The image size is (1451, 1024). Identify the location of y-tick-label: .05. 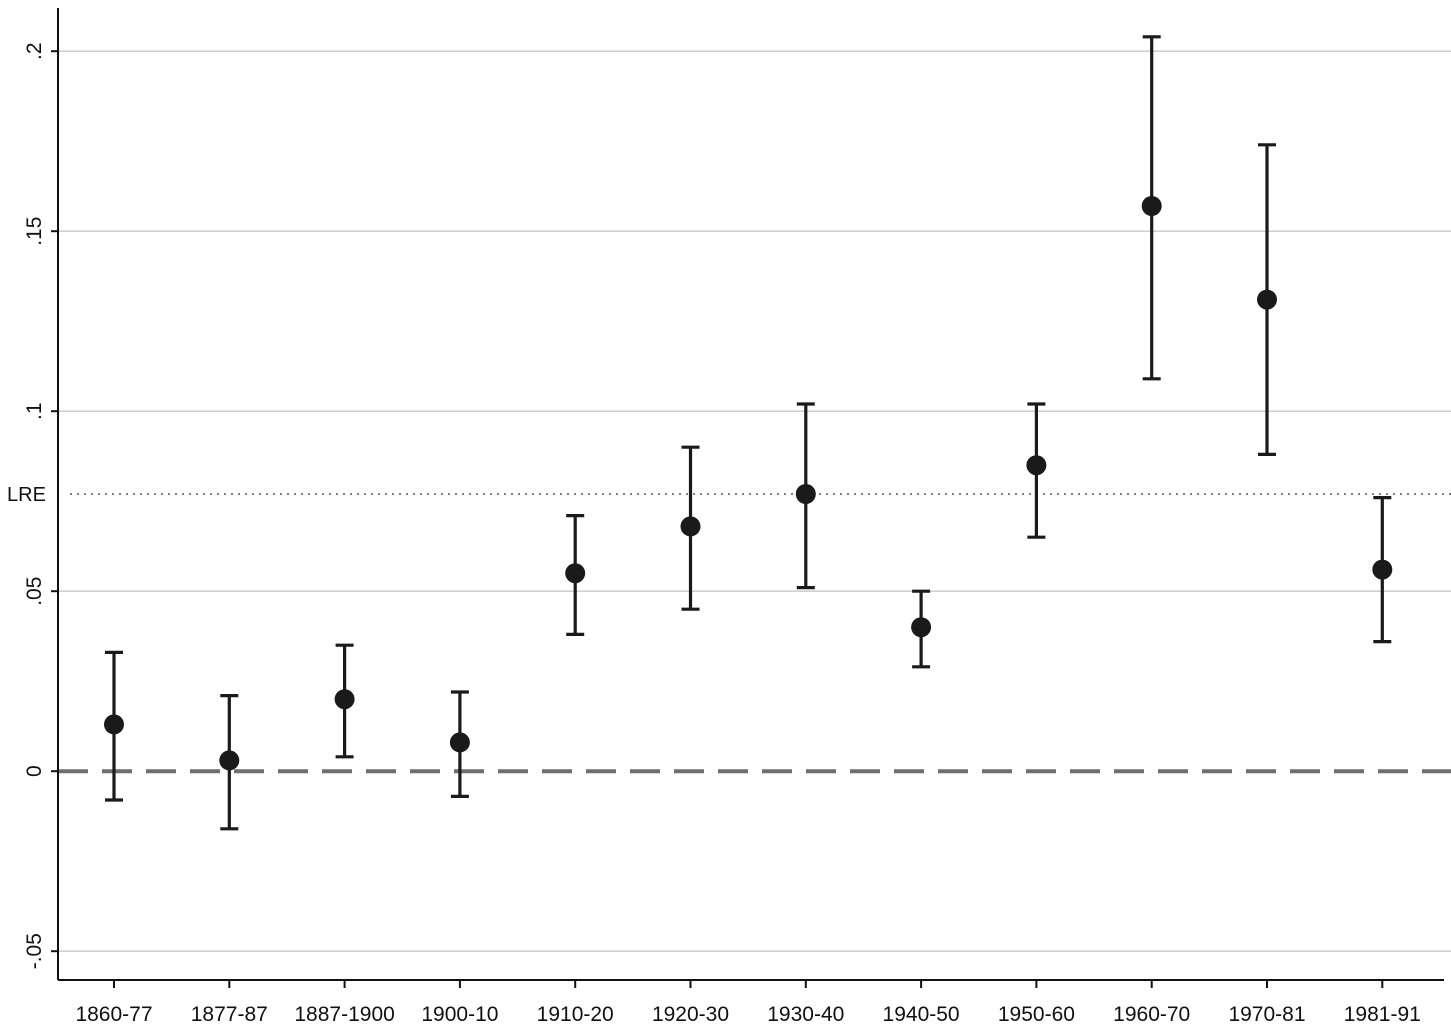
(34, 591).